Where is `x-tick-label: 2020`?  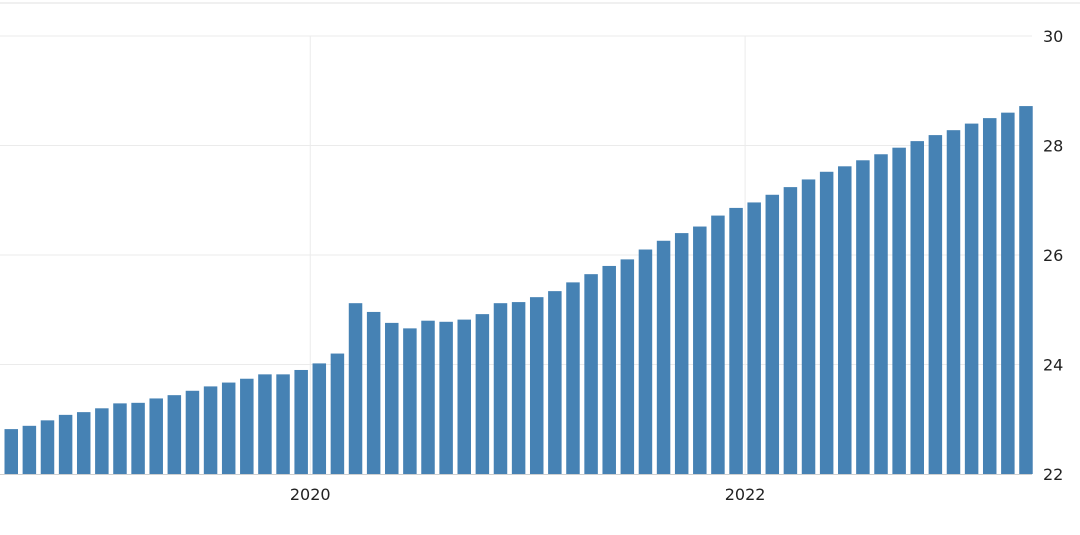
x-tick-label: 2020 is located at coordinates (310, 494).